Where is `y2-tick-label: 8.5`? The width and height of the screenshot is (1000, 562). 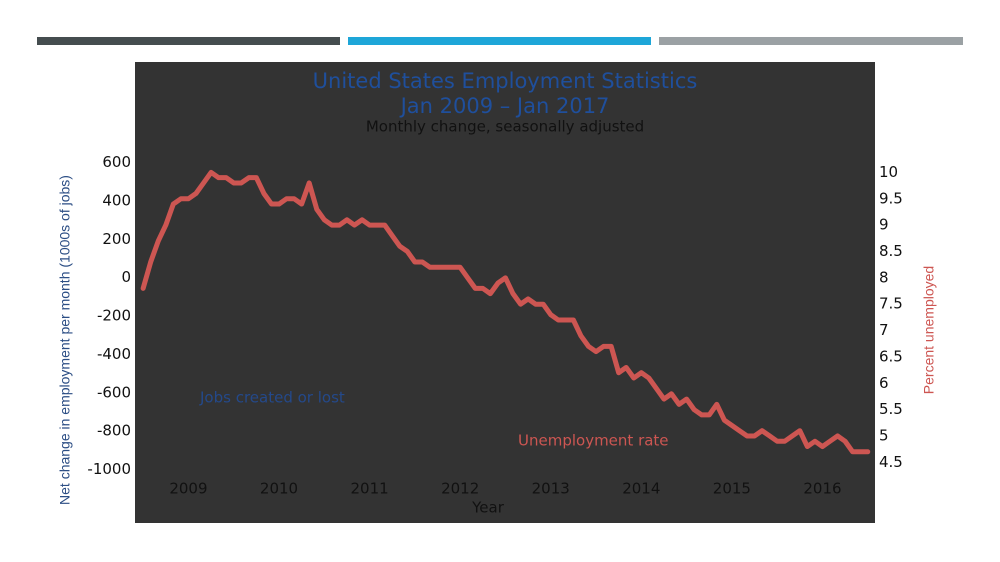
y2-tick-label: 8.5 is located at coordinates (891, 251).